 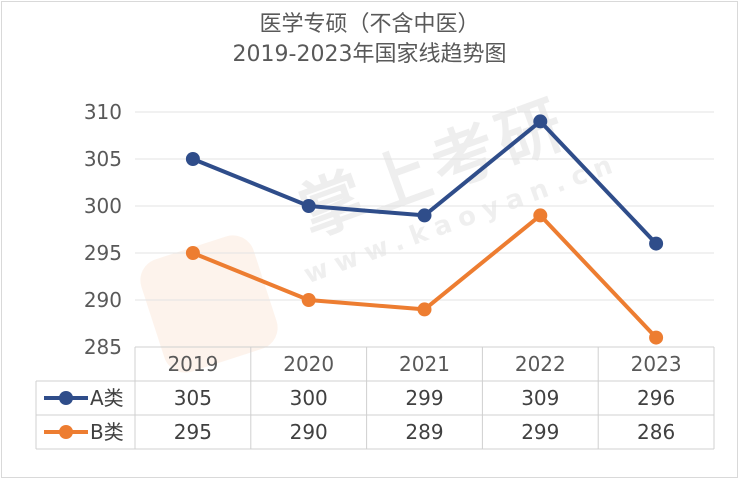 What do you see at coordinates (103, 253) in the screenshot?
I see `y-tick-label: 295` at bounding box center [103, 253].